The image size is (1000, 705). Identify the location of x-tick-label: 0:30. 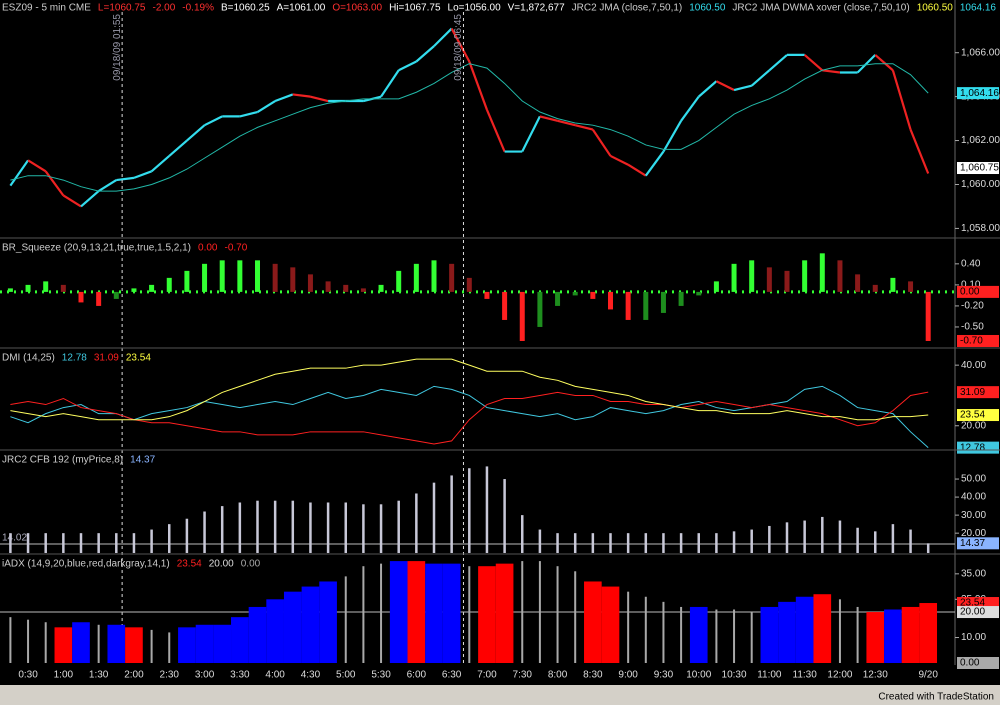
(28, 675).